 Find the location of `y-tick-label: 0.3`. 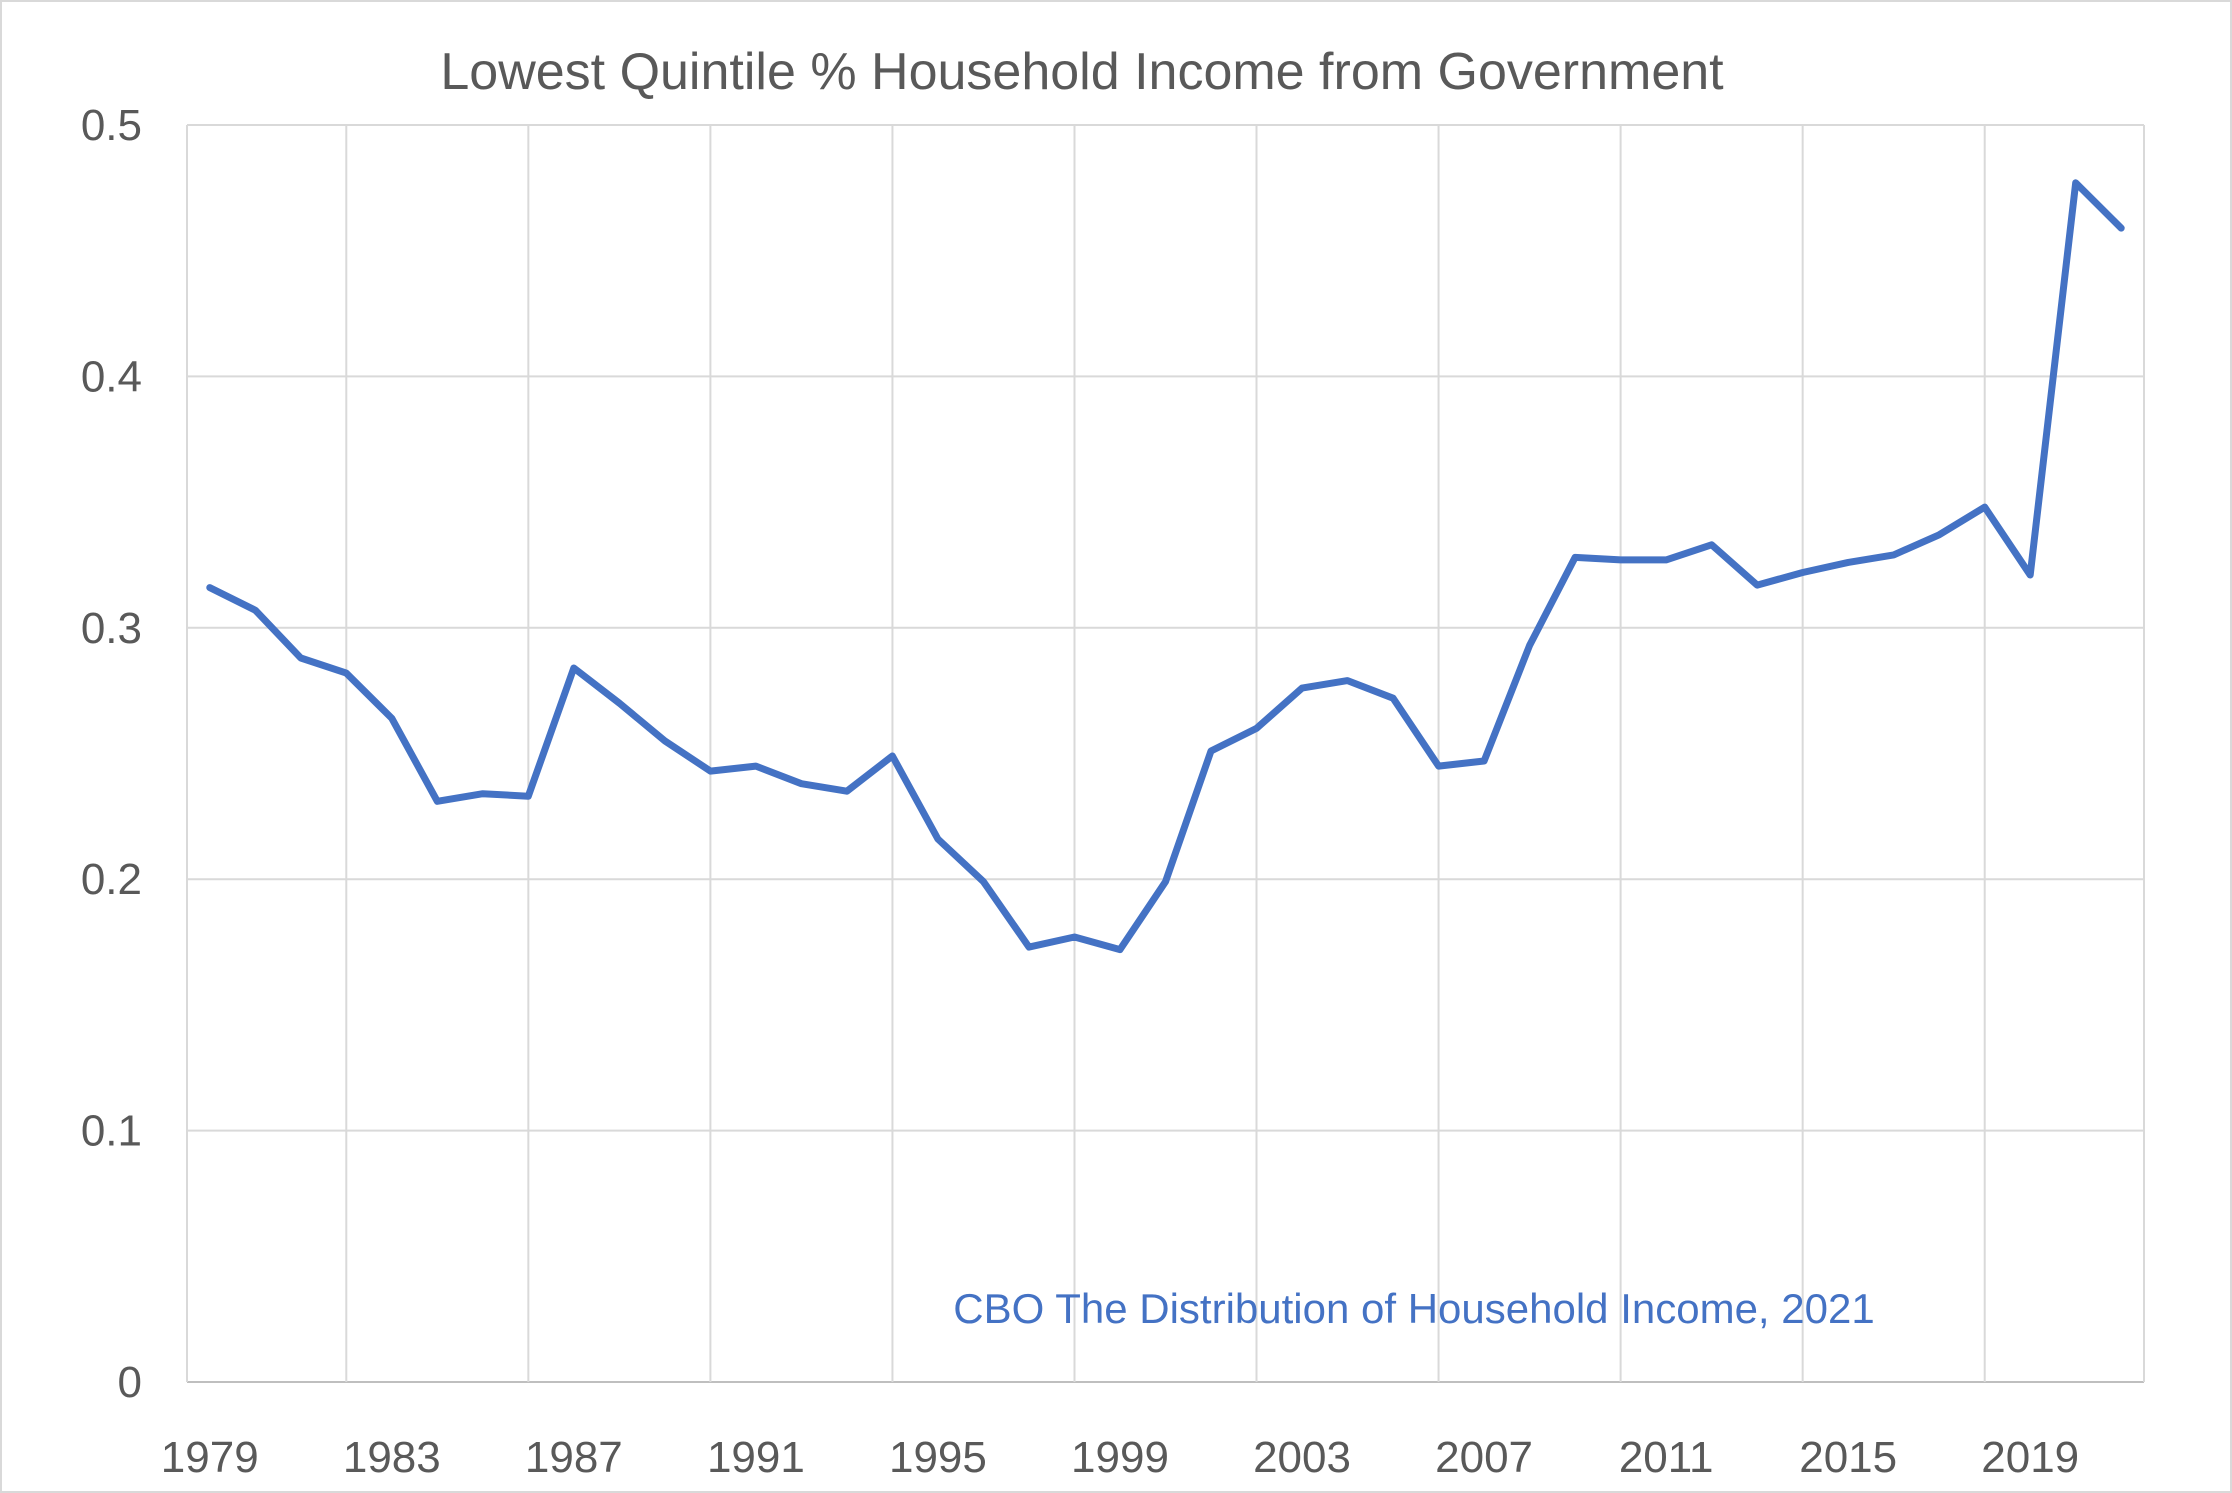

y-tick-label: 0.3 is located at coordinates (111, 628).